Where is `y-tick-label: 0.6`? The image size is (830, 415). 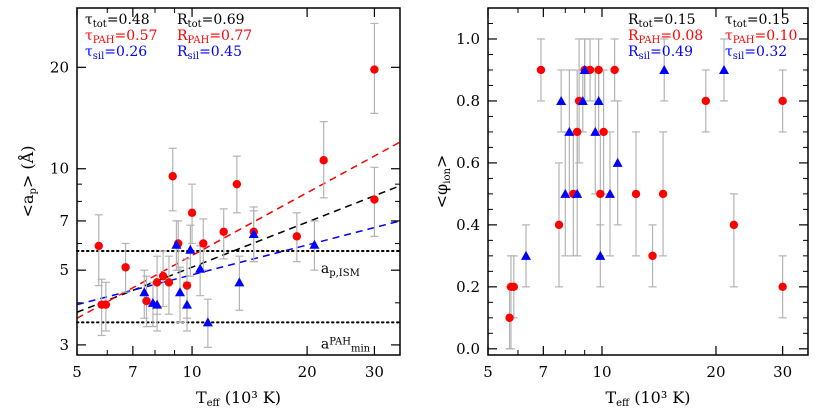
y-tick-label: 0.6 is located at coordinates (468, 163).